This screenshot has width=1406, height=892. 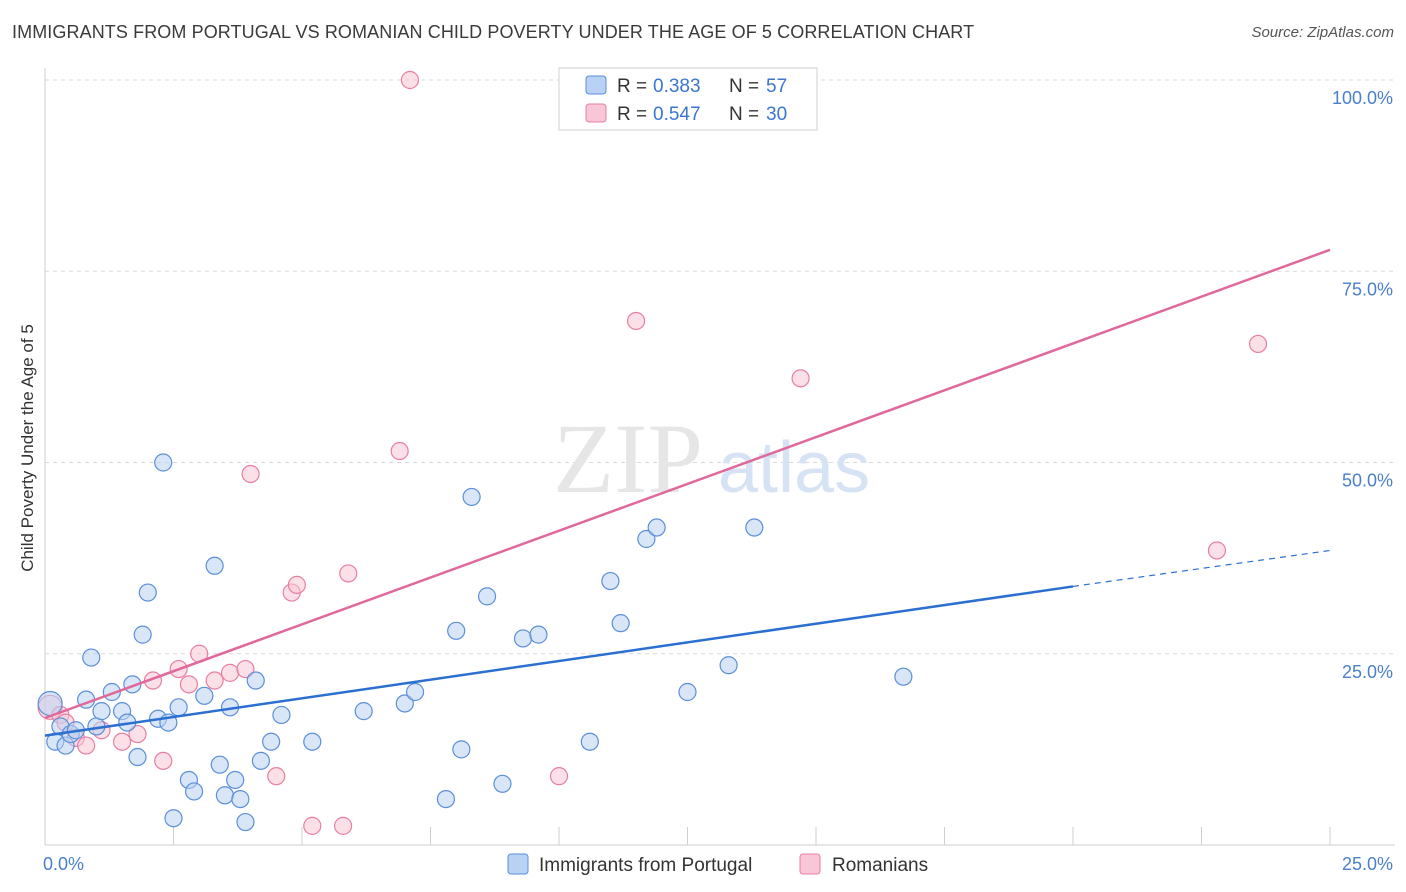 What do you see at coordinates (810, 864) in the screenshot?
I see `bottom-legend-swatch-pink` at bounding box center [810, 864].